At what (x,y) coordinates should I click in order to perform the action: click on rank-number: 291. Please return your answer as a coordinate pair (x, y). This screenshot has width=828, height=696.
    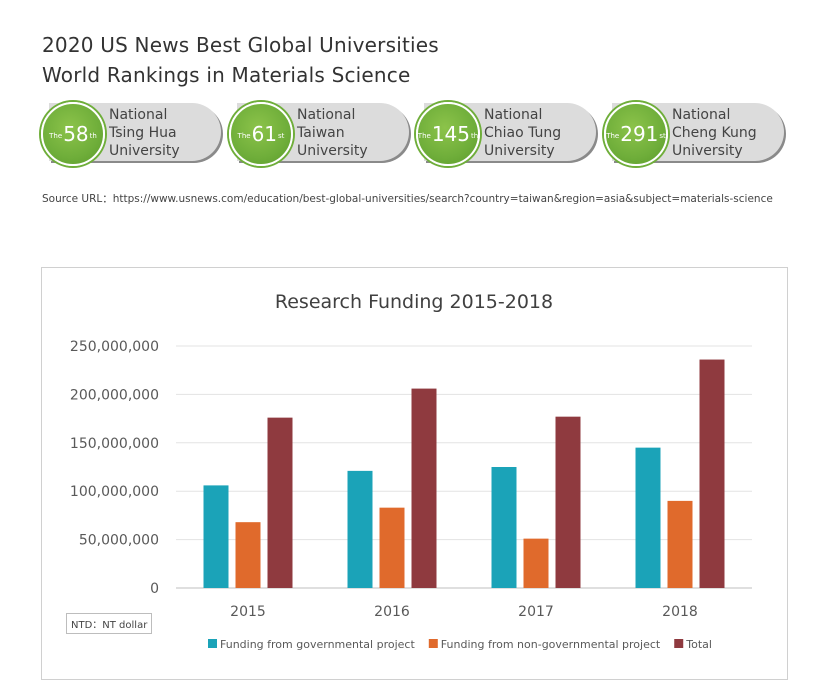
    Looking at the image, I should click on (639, 134).